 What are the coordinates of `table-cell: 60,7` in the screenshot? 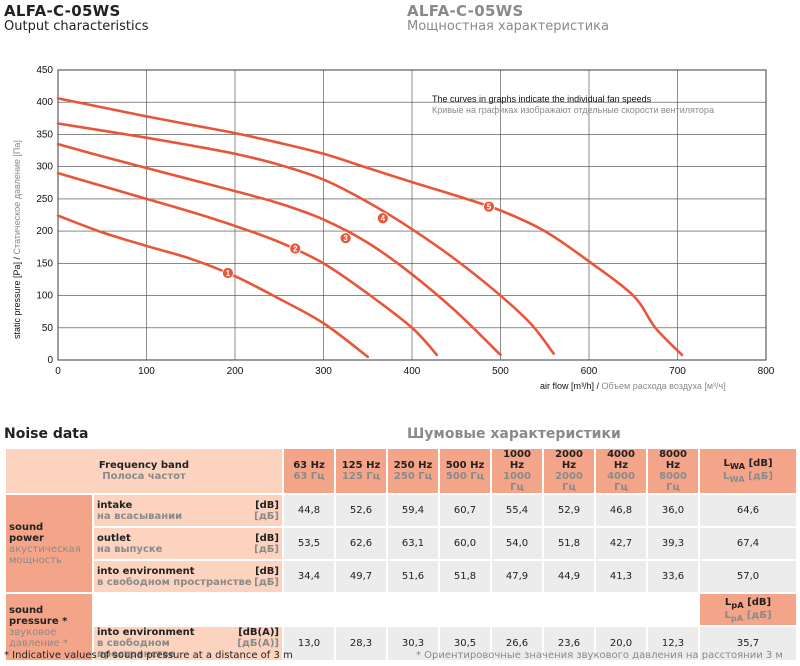 It's located at (465, 510).